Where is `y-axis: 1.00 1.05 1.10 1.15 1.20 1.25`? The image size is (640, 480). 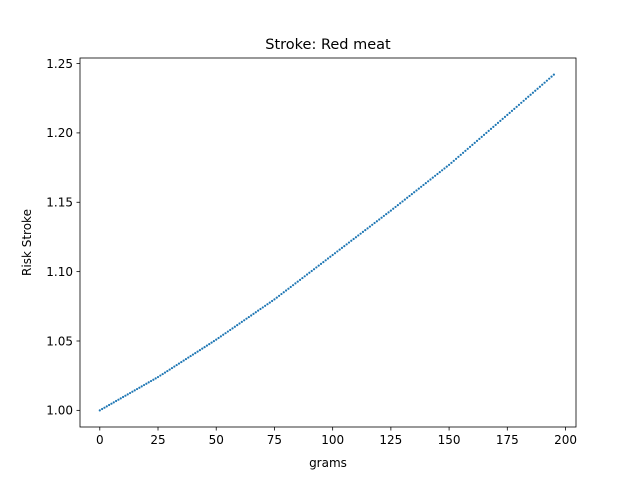 y-axis: 1.00 1.05 1.10 1.15 1.20 1.25 is located at coordinates (63, 237).